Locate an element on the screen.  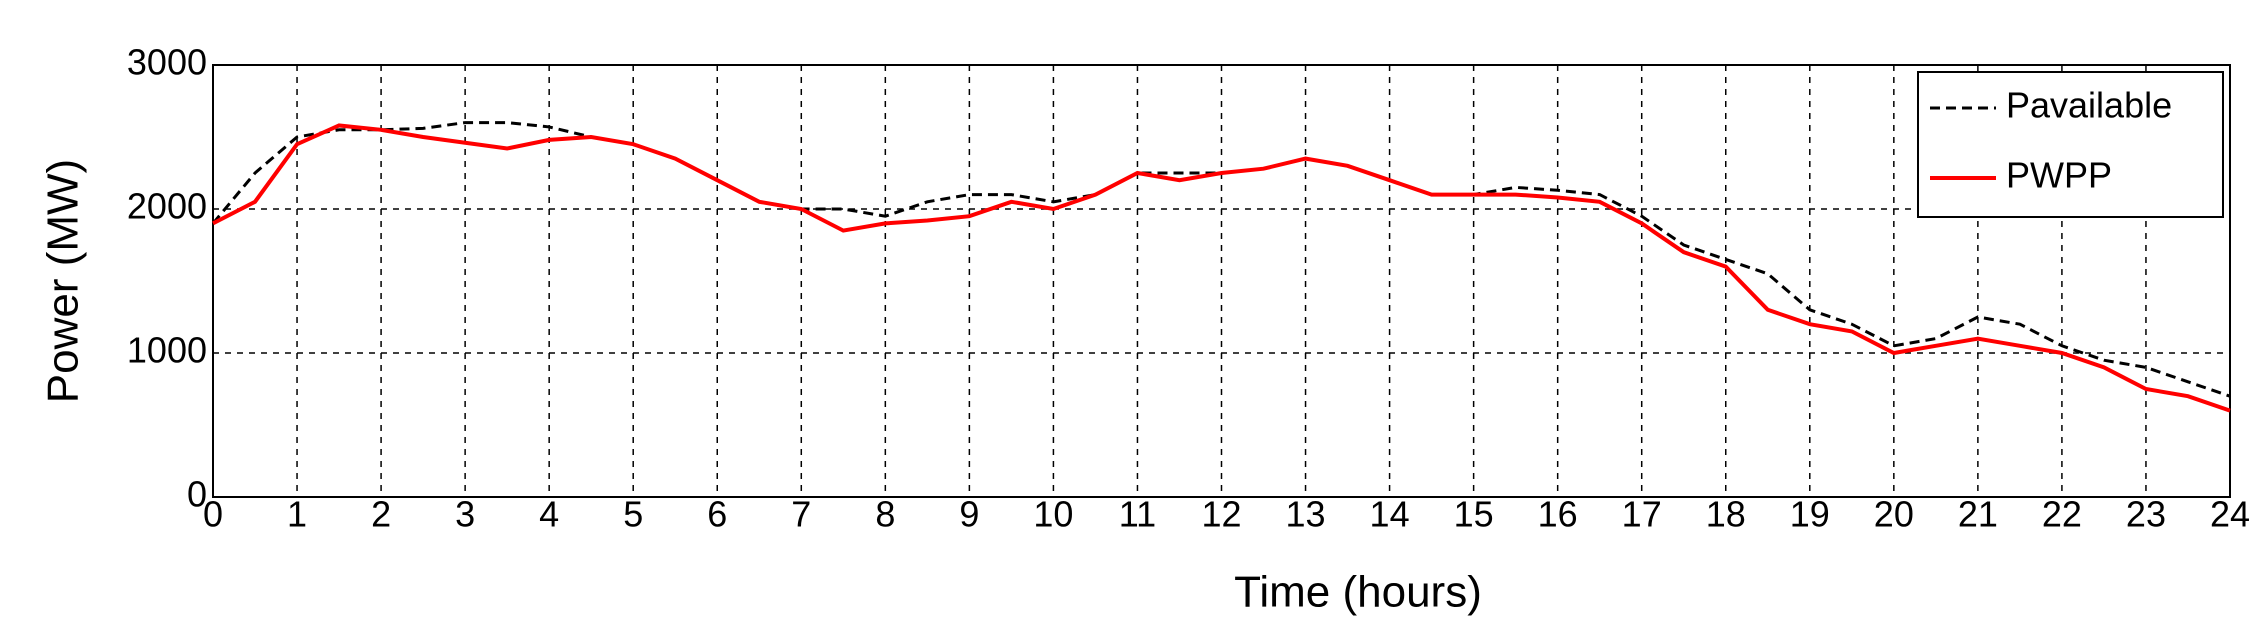
x-tick-label: 14 is located at coordinates (1390, 514).